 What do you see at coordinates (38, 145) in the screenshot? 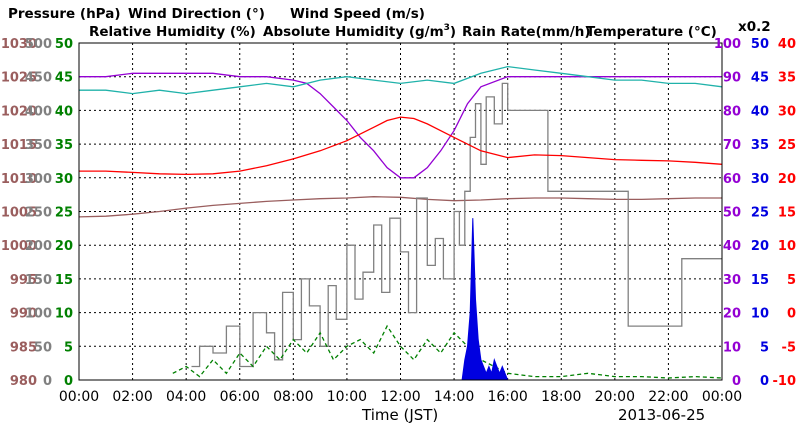
I see `y-tick-wind-direction: 350` at bounding box center [38, 145].